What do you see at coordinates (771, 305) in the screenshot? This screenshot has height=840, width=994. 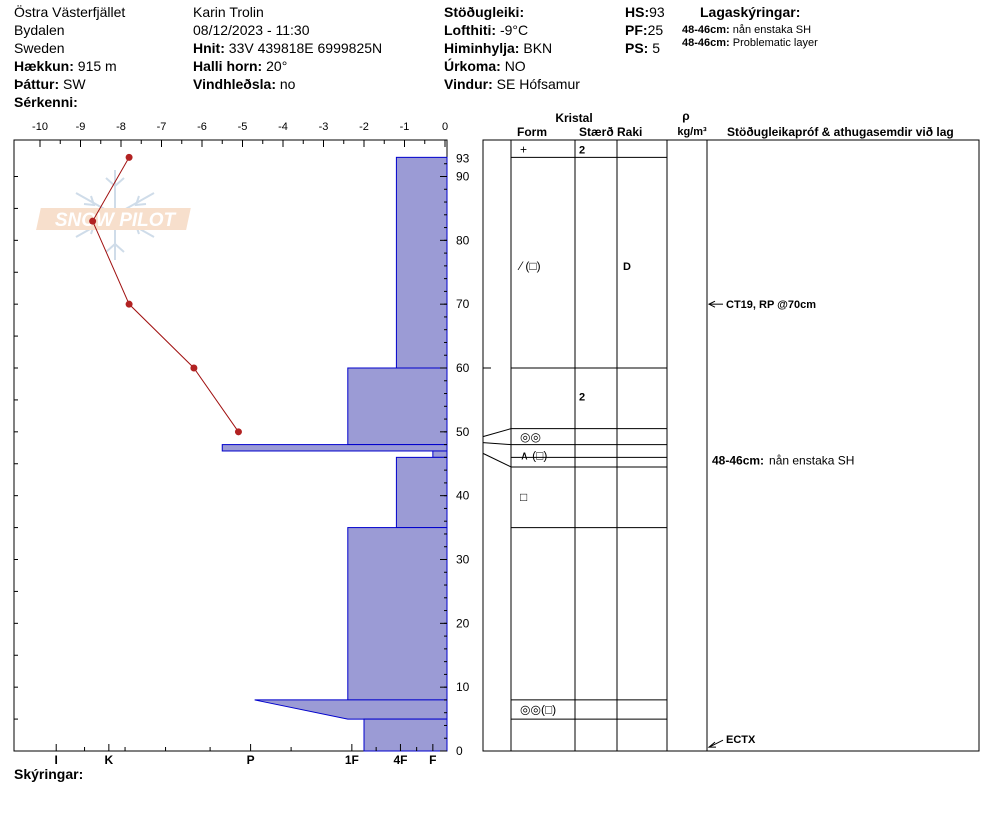 I see `stability-test-label: CT19, RP @70cm` at bounding box center [771, 305].